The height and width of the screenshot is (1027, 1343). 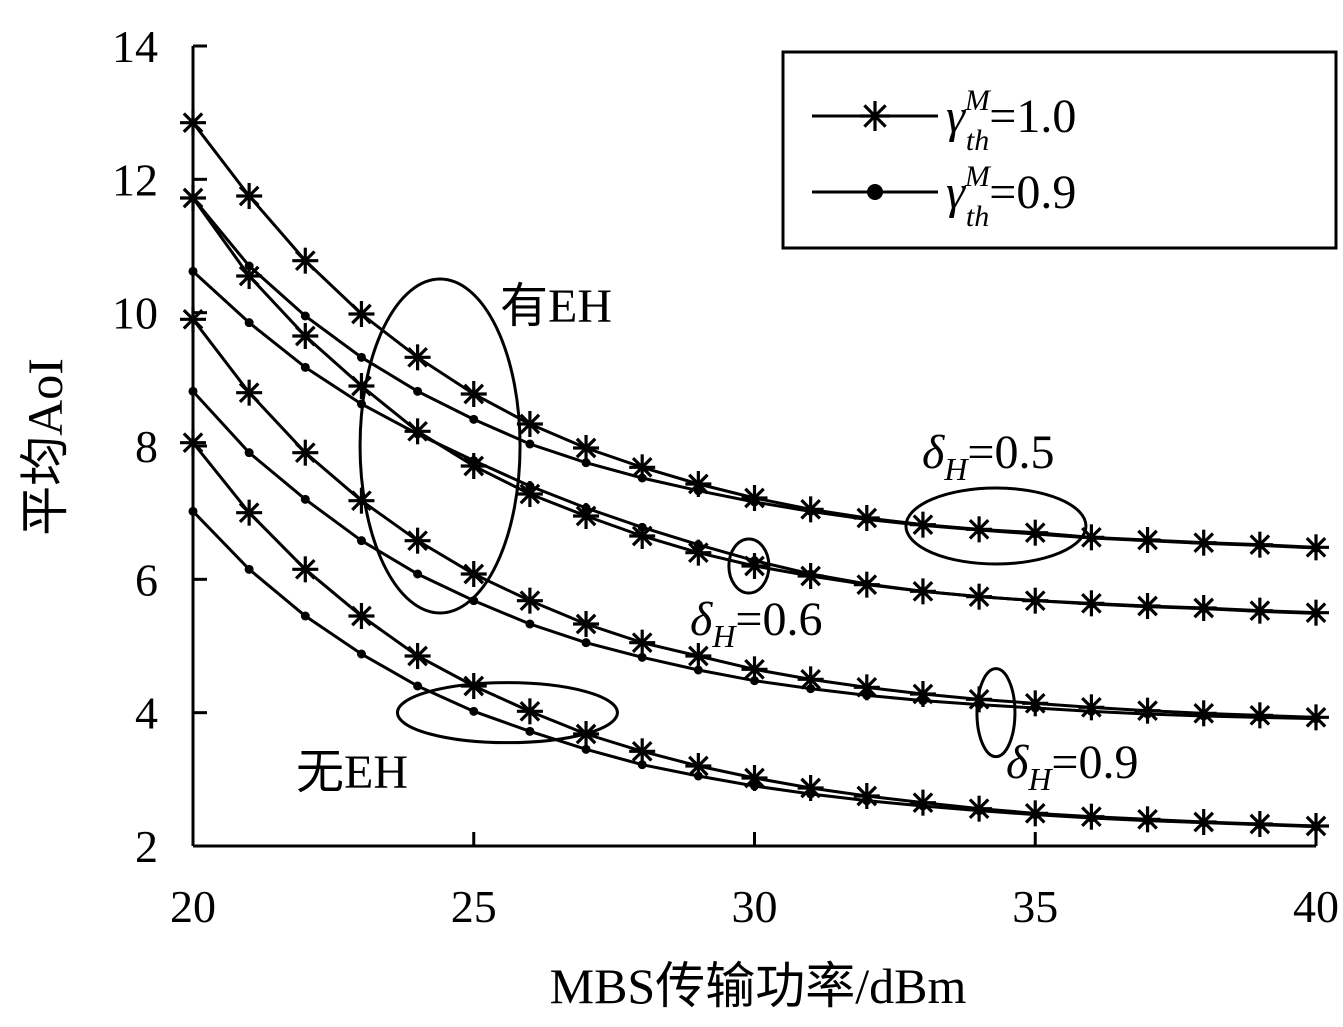 What do you see at coordinates (474, 906) in the screenshot?
I see `x-tick-label-25: 25` at bounding box center [474, 906].